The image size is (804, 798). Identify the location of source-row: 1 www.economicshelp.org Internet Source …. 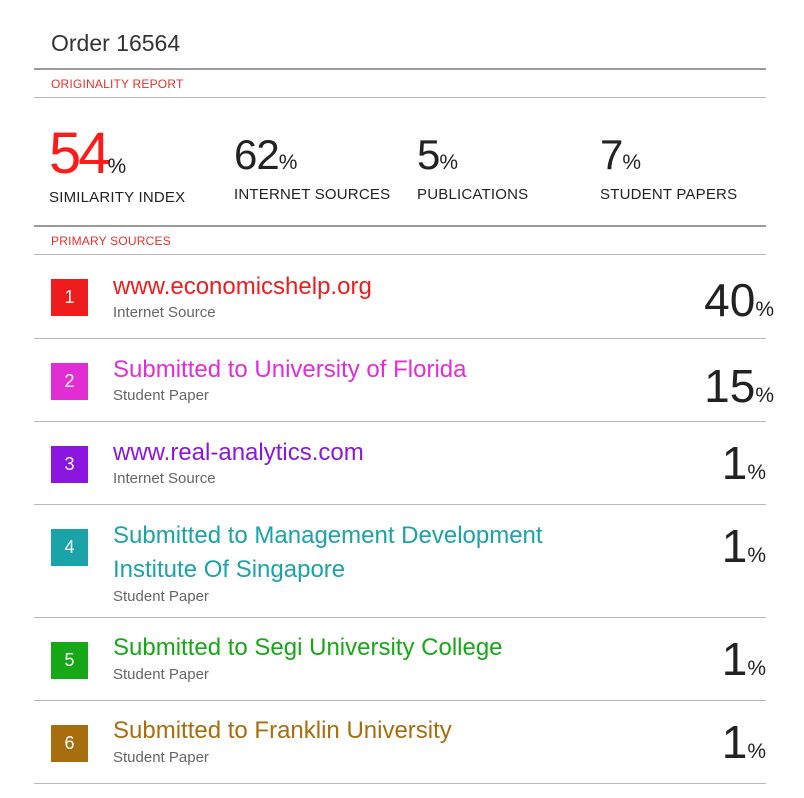
(404, 296).